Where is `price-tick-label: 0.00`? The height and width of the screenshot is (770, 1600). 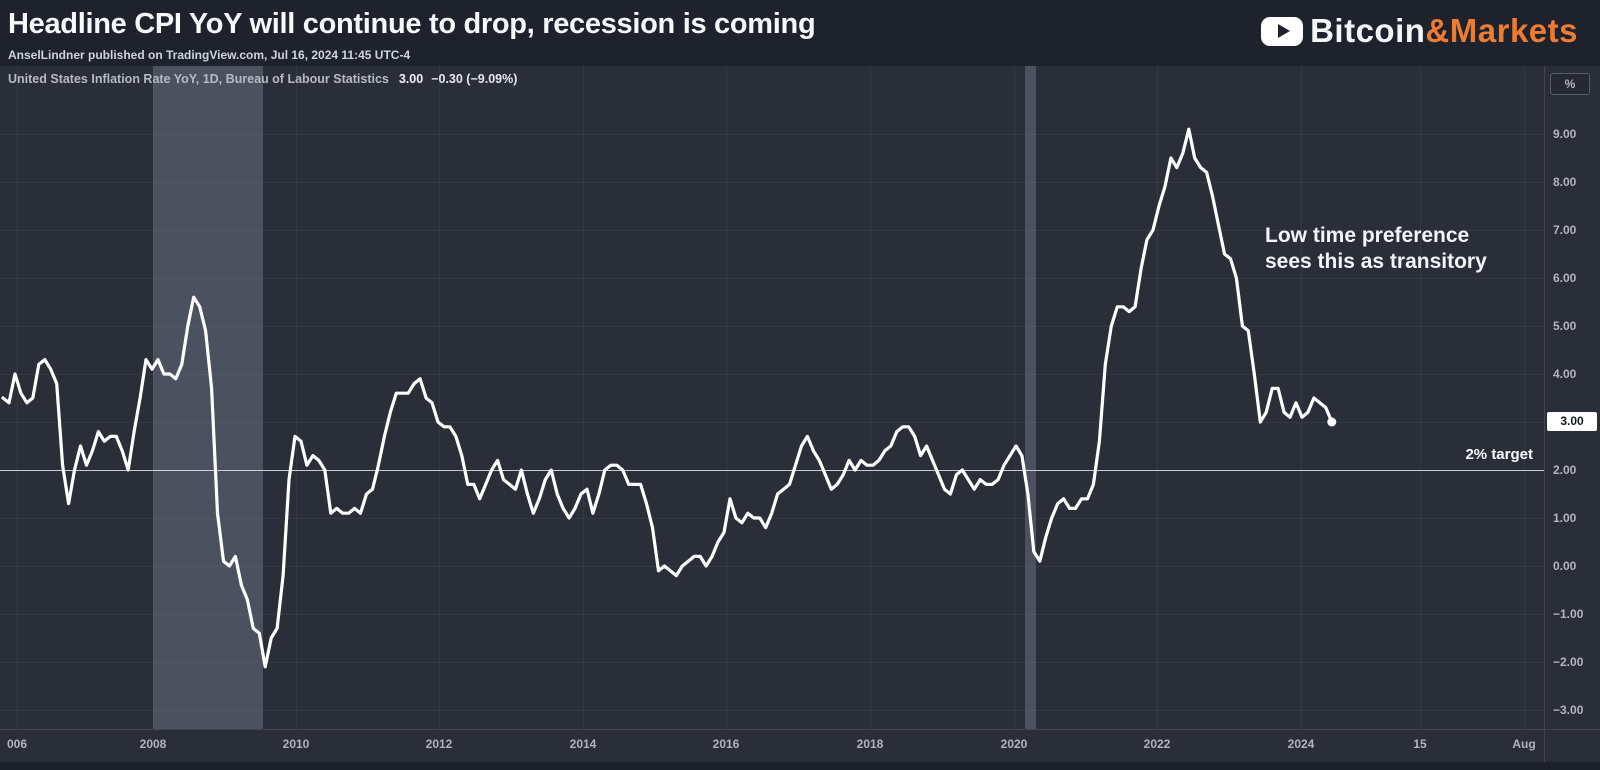 price-tick-label: 0.00 is located at coordinates (1565, 566).